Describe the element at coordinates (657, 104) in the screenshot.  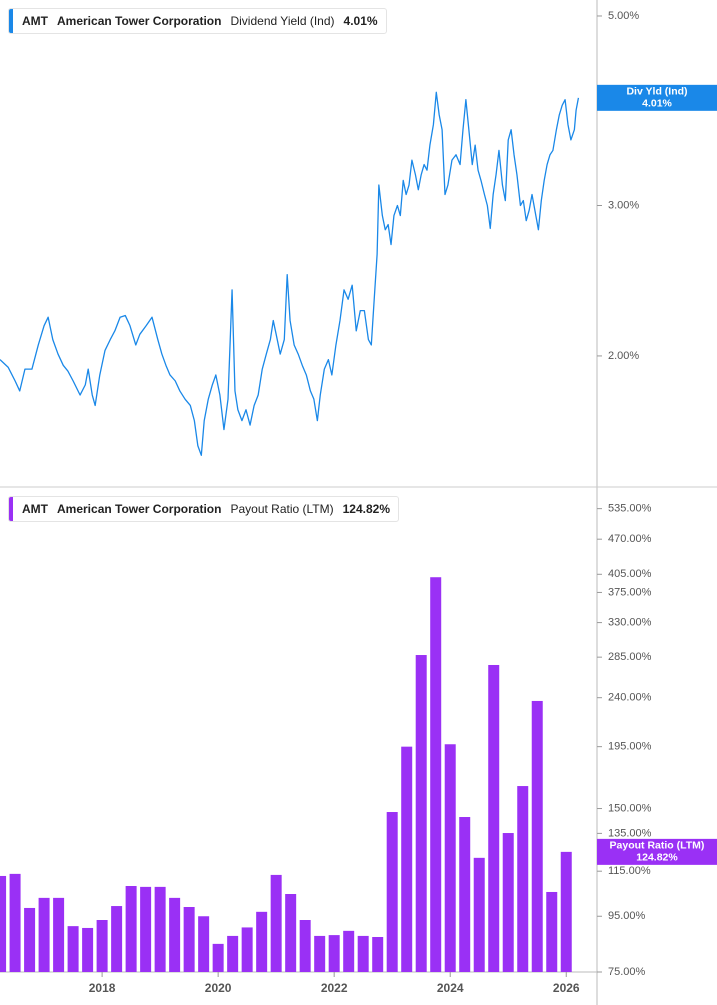
I see `badge-value: 4.01%` at that location.